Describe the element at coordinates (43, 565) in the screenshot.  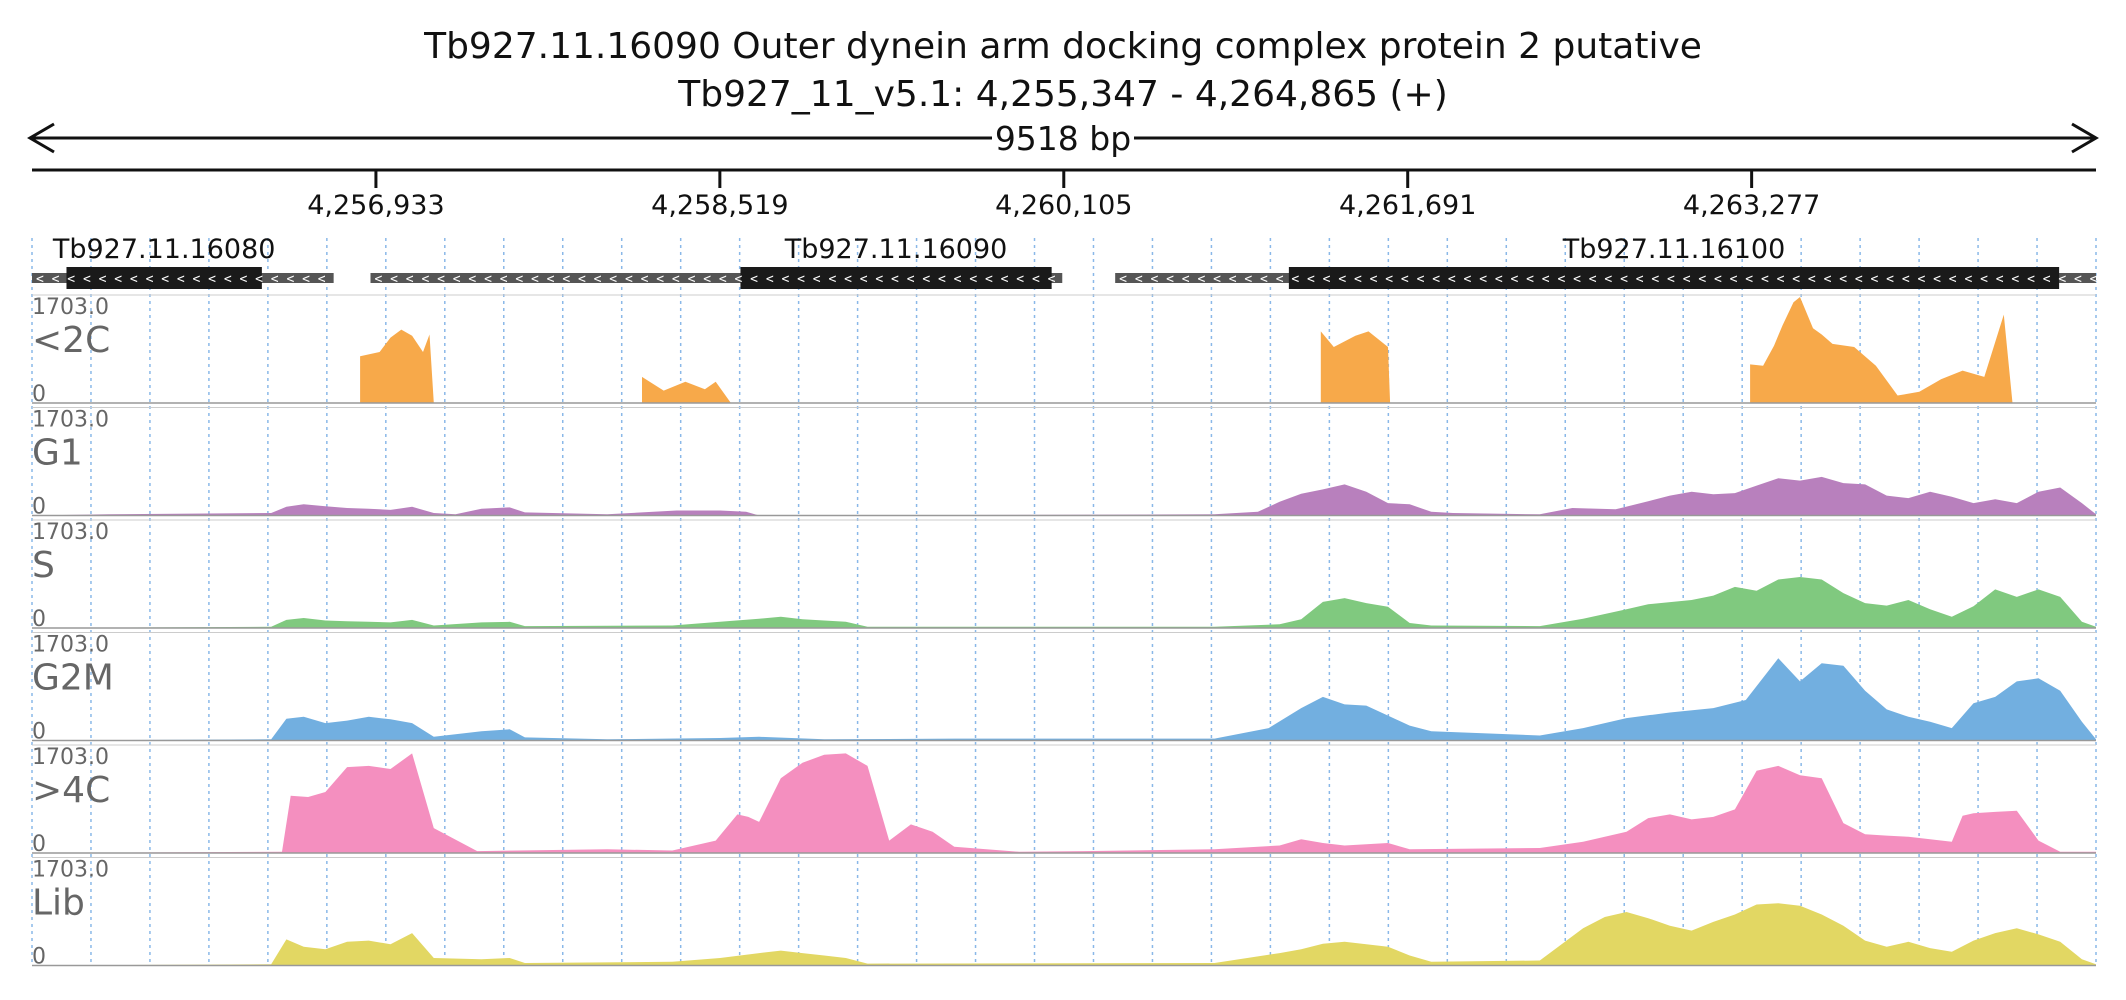
I see `track-name-label: S` at that location.